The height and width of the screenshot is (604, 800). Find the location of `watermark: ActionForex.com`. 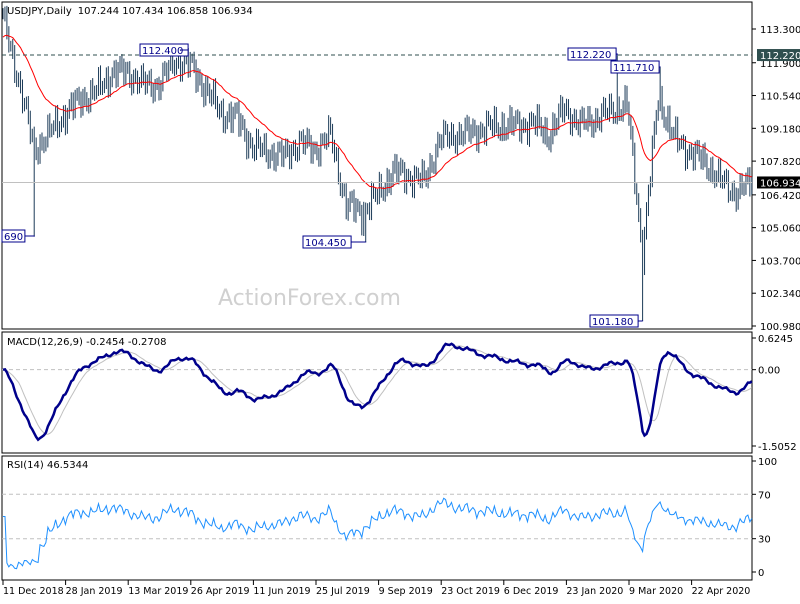

watermark: ActionForex.com is located at coordinates (309, 298).